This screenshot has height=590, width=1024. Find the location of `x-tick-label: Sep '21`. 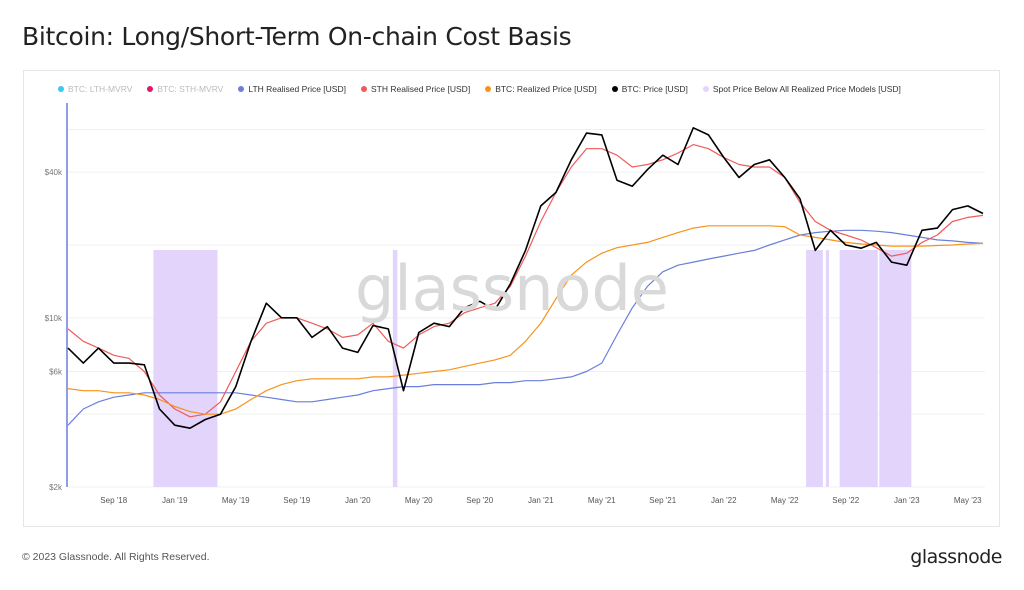

x-tick-label: Sep '21 is located at coordinates (662, 500).